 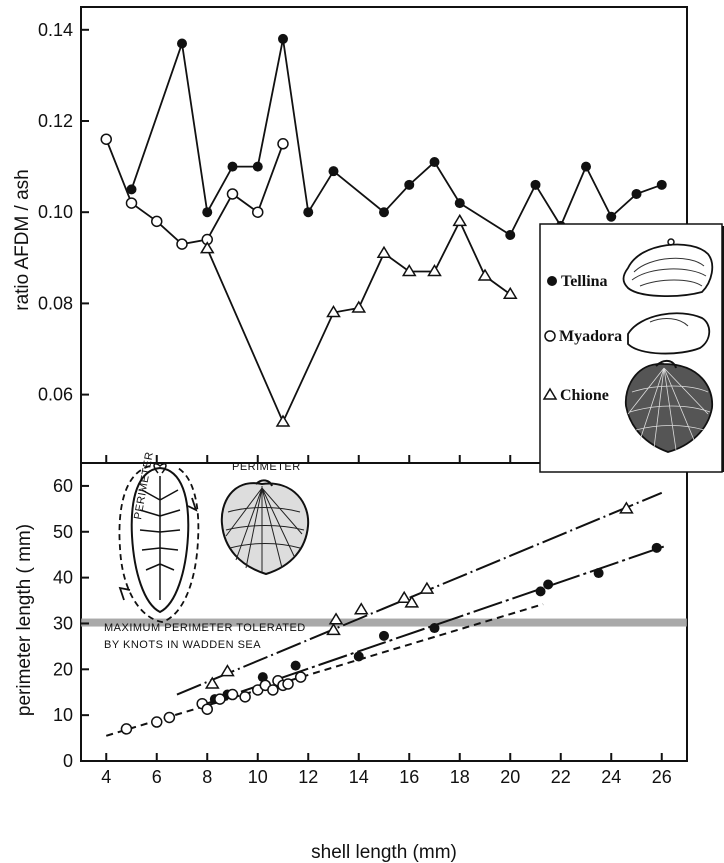 What do you see at coordinates (668, 270) in the screenshot?
I see `tellina-shell-icon` at bounding box center [668, 270].